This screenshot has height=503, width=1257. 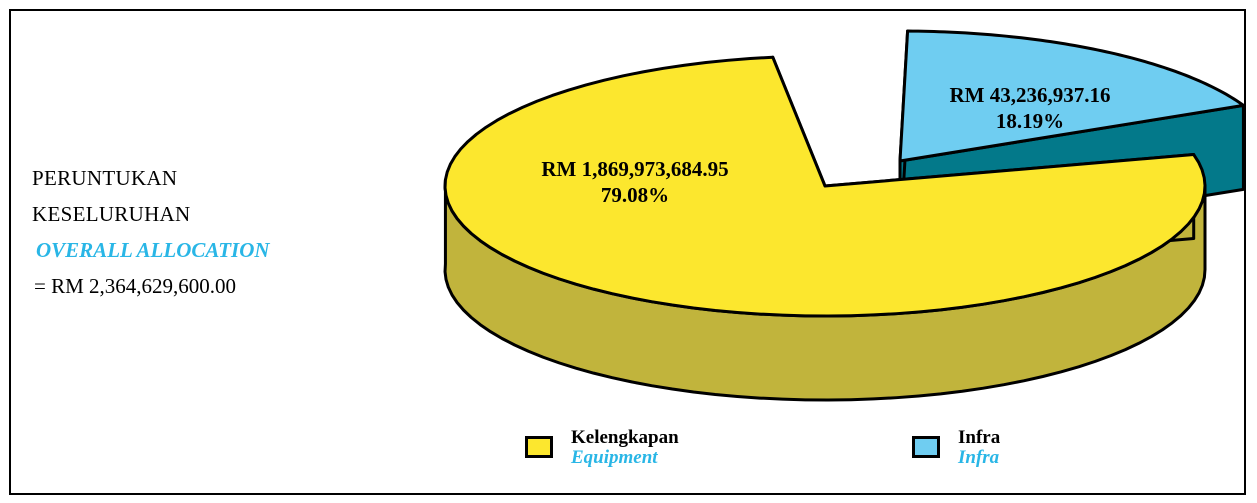 I want to click on legend-item-equipment: Kelengkapan Equipment, so click(x=602, y=448).